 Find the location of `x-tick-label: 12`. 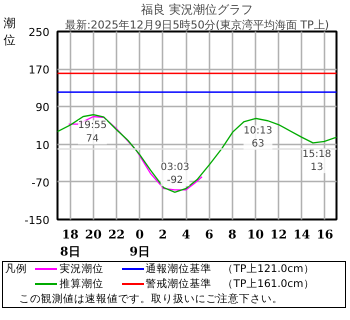

x-tick-label: 12 is located at coordinates (278, 235).